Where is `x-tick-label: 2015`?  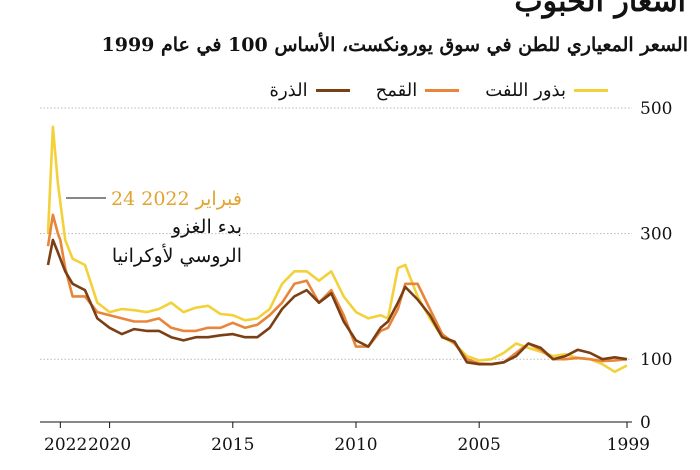
x-tick-label: 2015 is located at coordinates (232, 445).